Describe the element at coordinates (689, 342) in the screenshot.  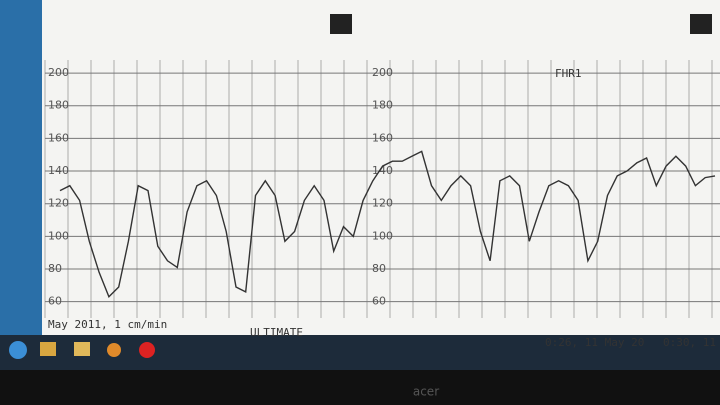
I see `annotation: 0:30, 11` at that location.